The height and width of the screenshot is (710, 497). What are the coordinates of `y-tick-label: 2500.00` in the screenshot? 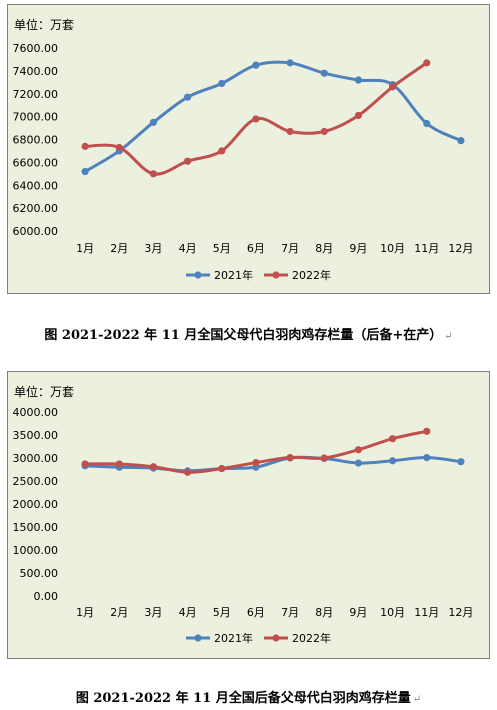 It's located at (36, 481).